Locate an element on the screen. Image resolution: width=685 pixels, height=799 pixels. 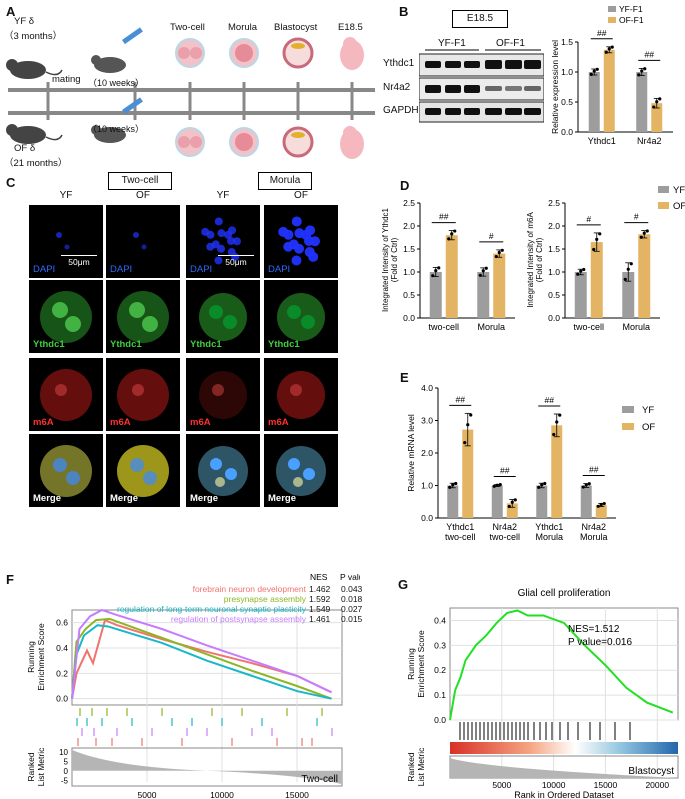
female-age-1: （10 weeks） is located at coordinates (116, 83).